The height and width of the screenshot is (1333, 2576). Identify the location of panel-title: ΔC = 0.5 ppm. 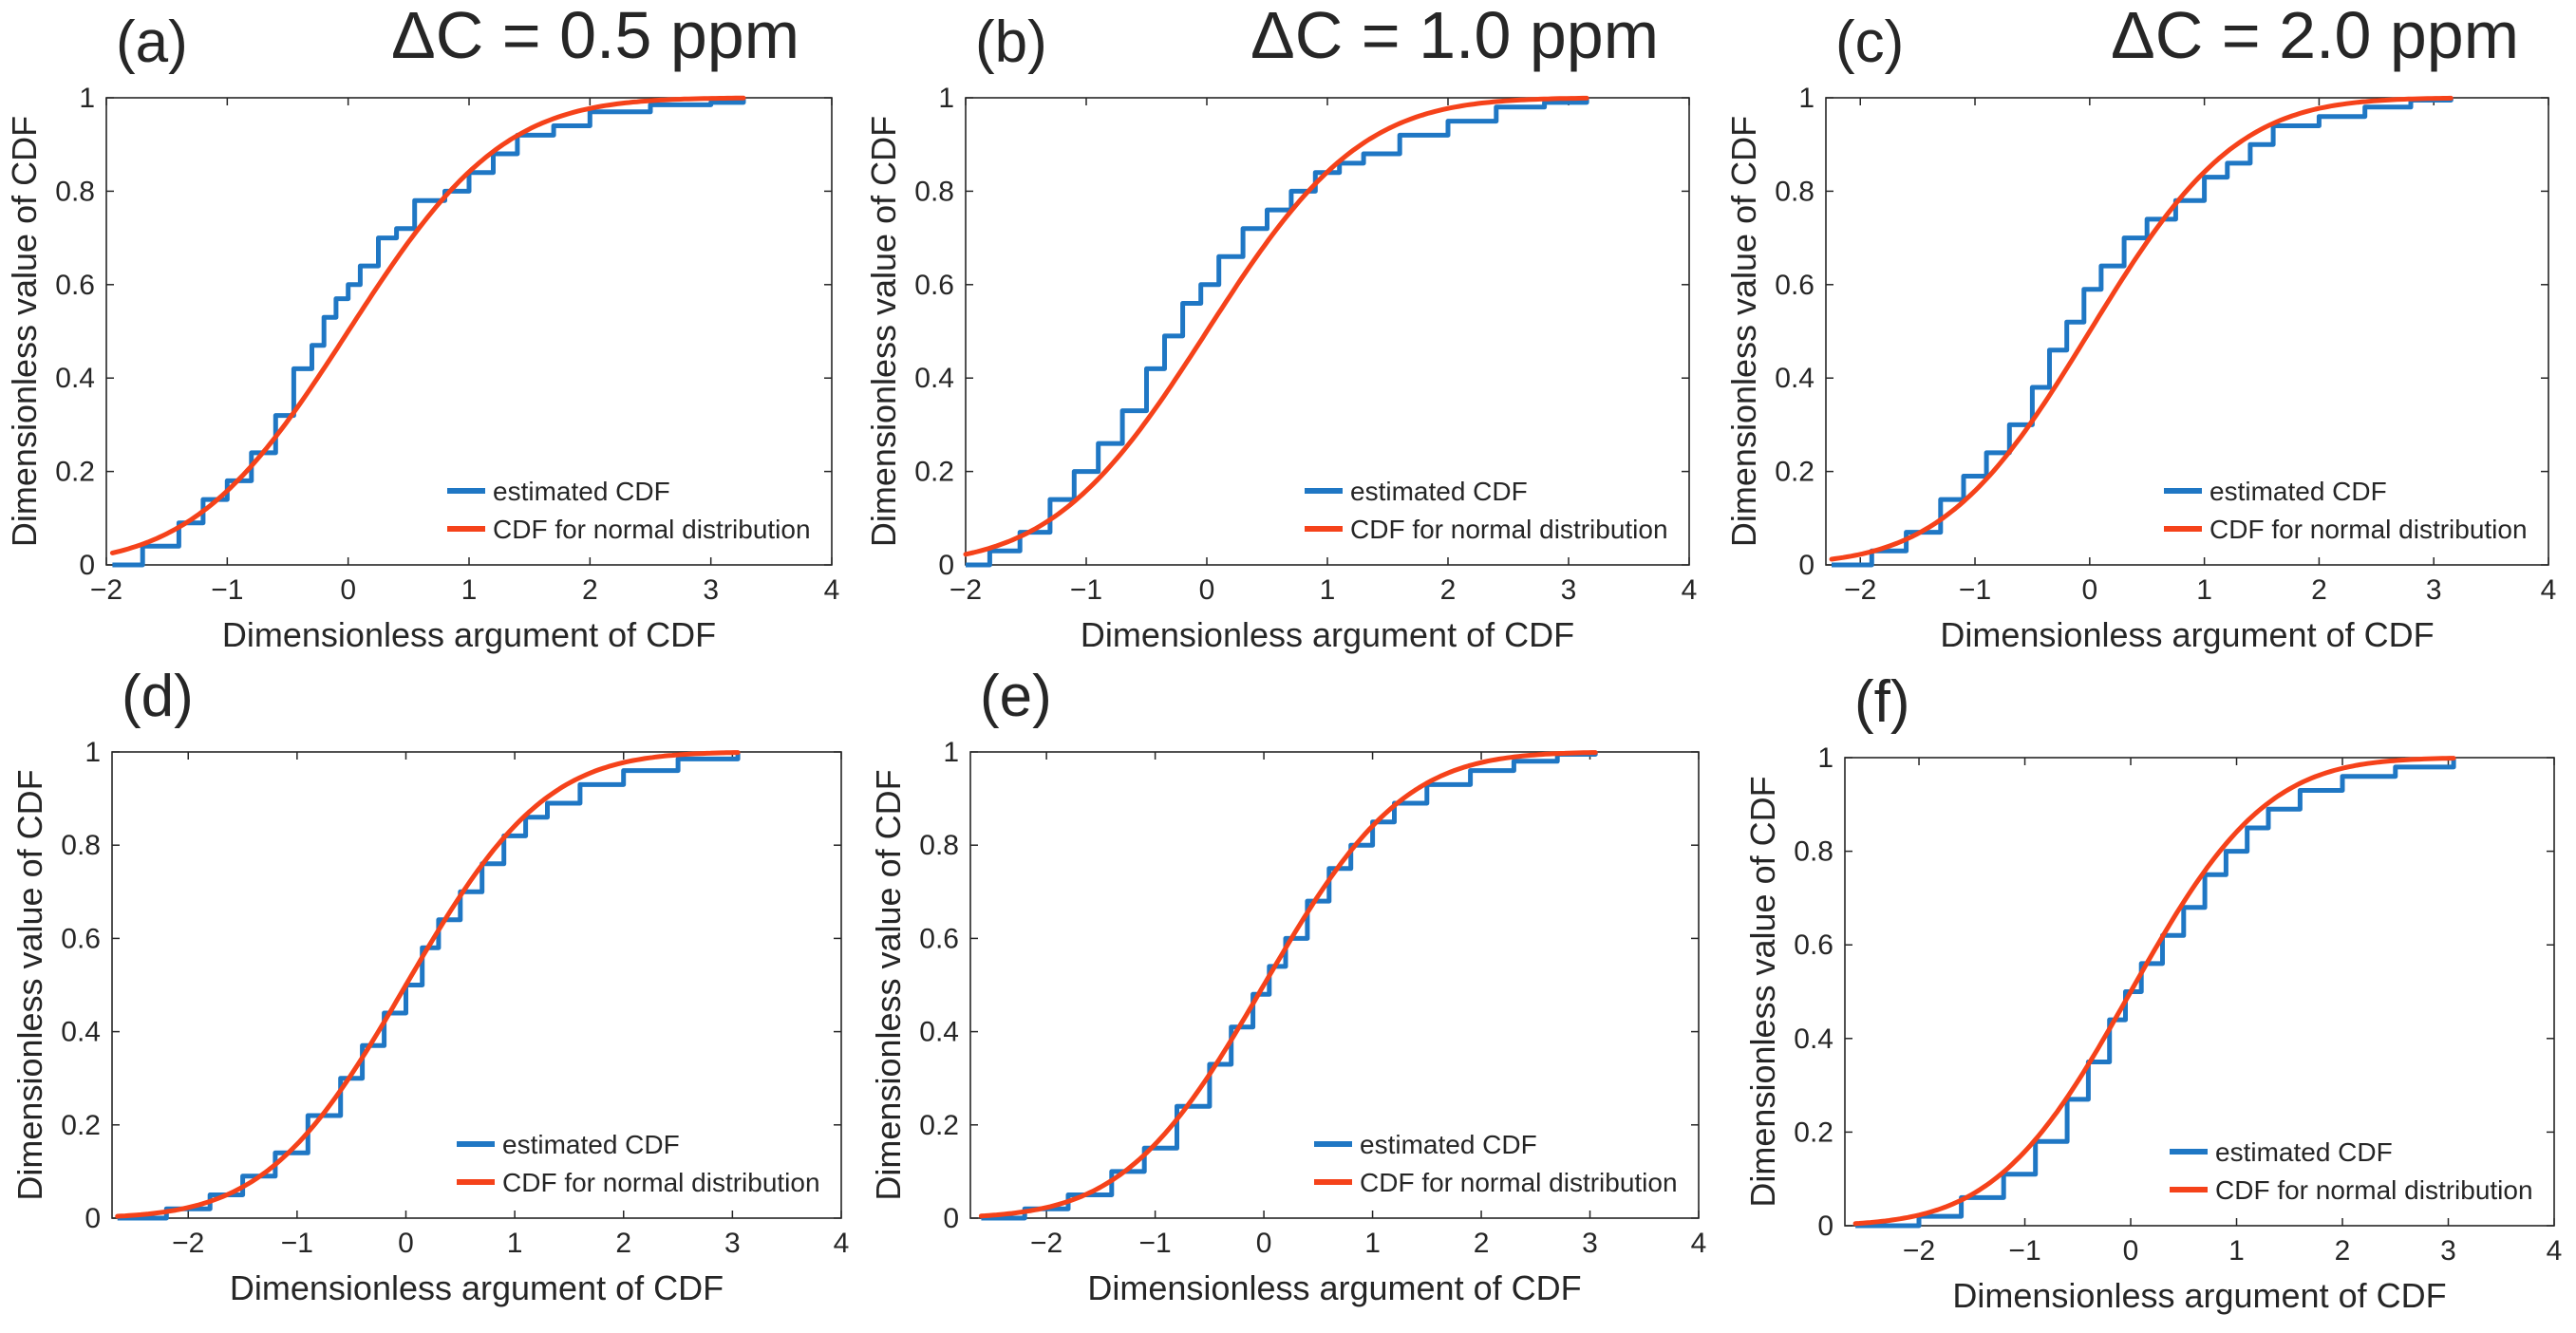
(595, 36).